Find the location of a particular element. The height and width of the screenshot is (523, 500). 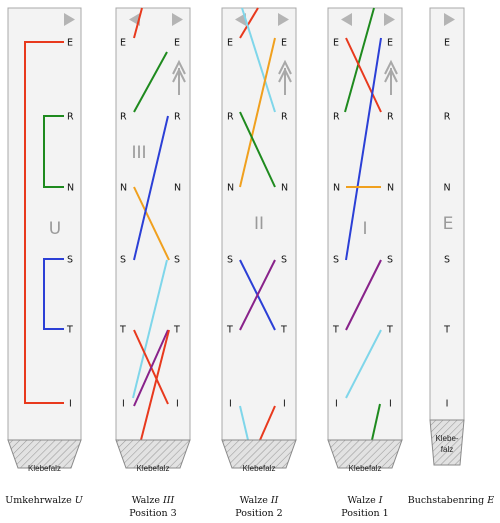

wire-green-top is located at coordinates (359, 60).